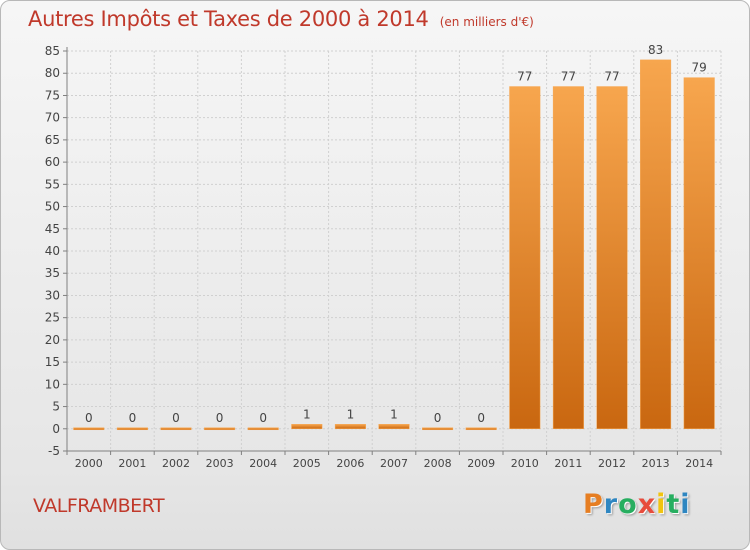 Image resolution: width=750 pixels, height=550 pixels. I want to click on x-tick-label-2007: 2007, so click(394, 463).